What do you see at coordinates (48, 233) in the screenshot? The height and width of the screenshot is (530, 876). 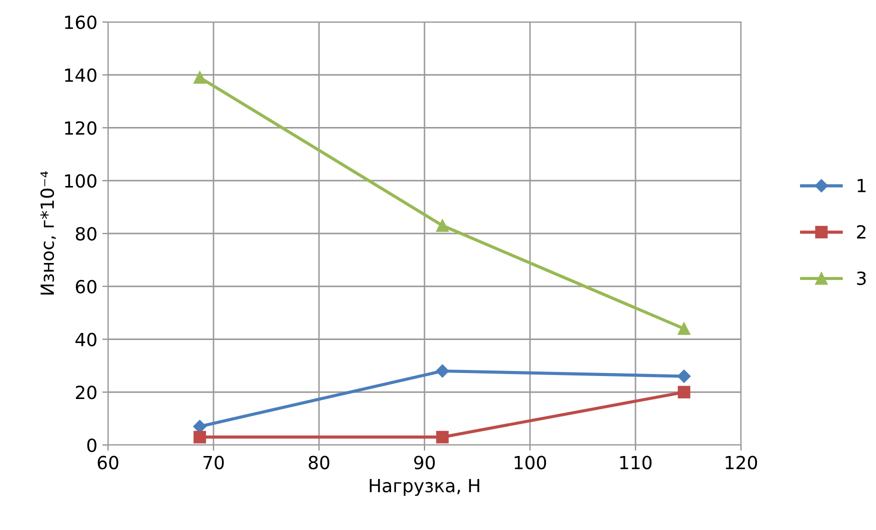 I see `y-axis-title: Износ, г*10⁻⁴` at bounding box center [48, 233].